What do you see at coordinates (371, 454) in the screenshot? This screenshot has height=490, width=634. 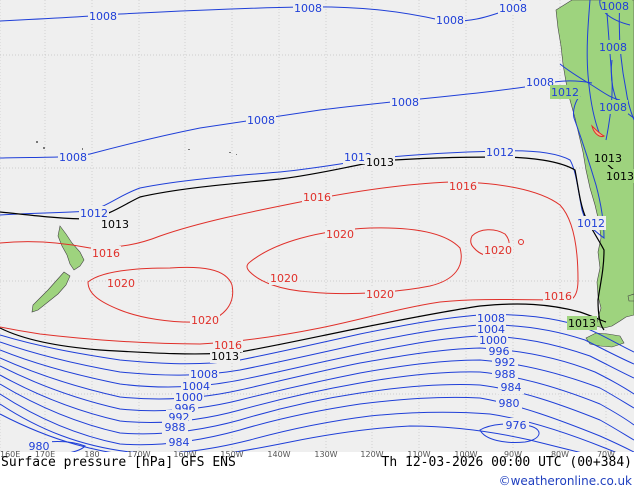 I see `longitude-tick: 120W` at bounding box center [371, 454].